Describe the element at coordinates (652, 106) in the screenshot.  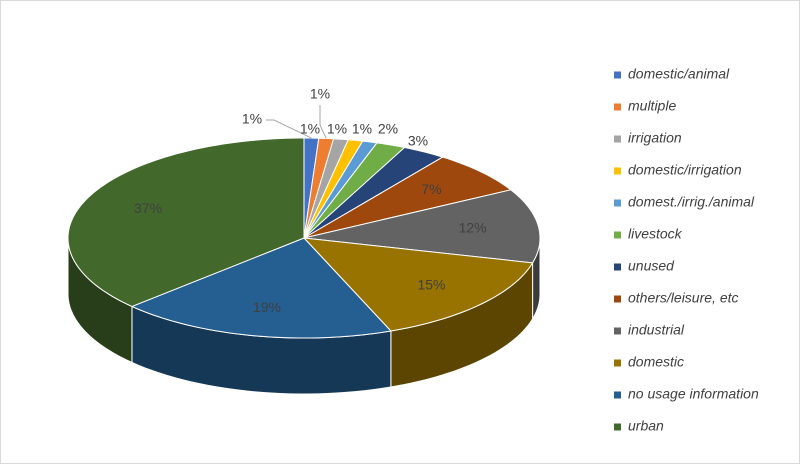
I see `legend-label: multiple` at that location.